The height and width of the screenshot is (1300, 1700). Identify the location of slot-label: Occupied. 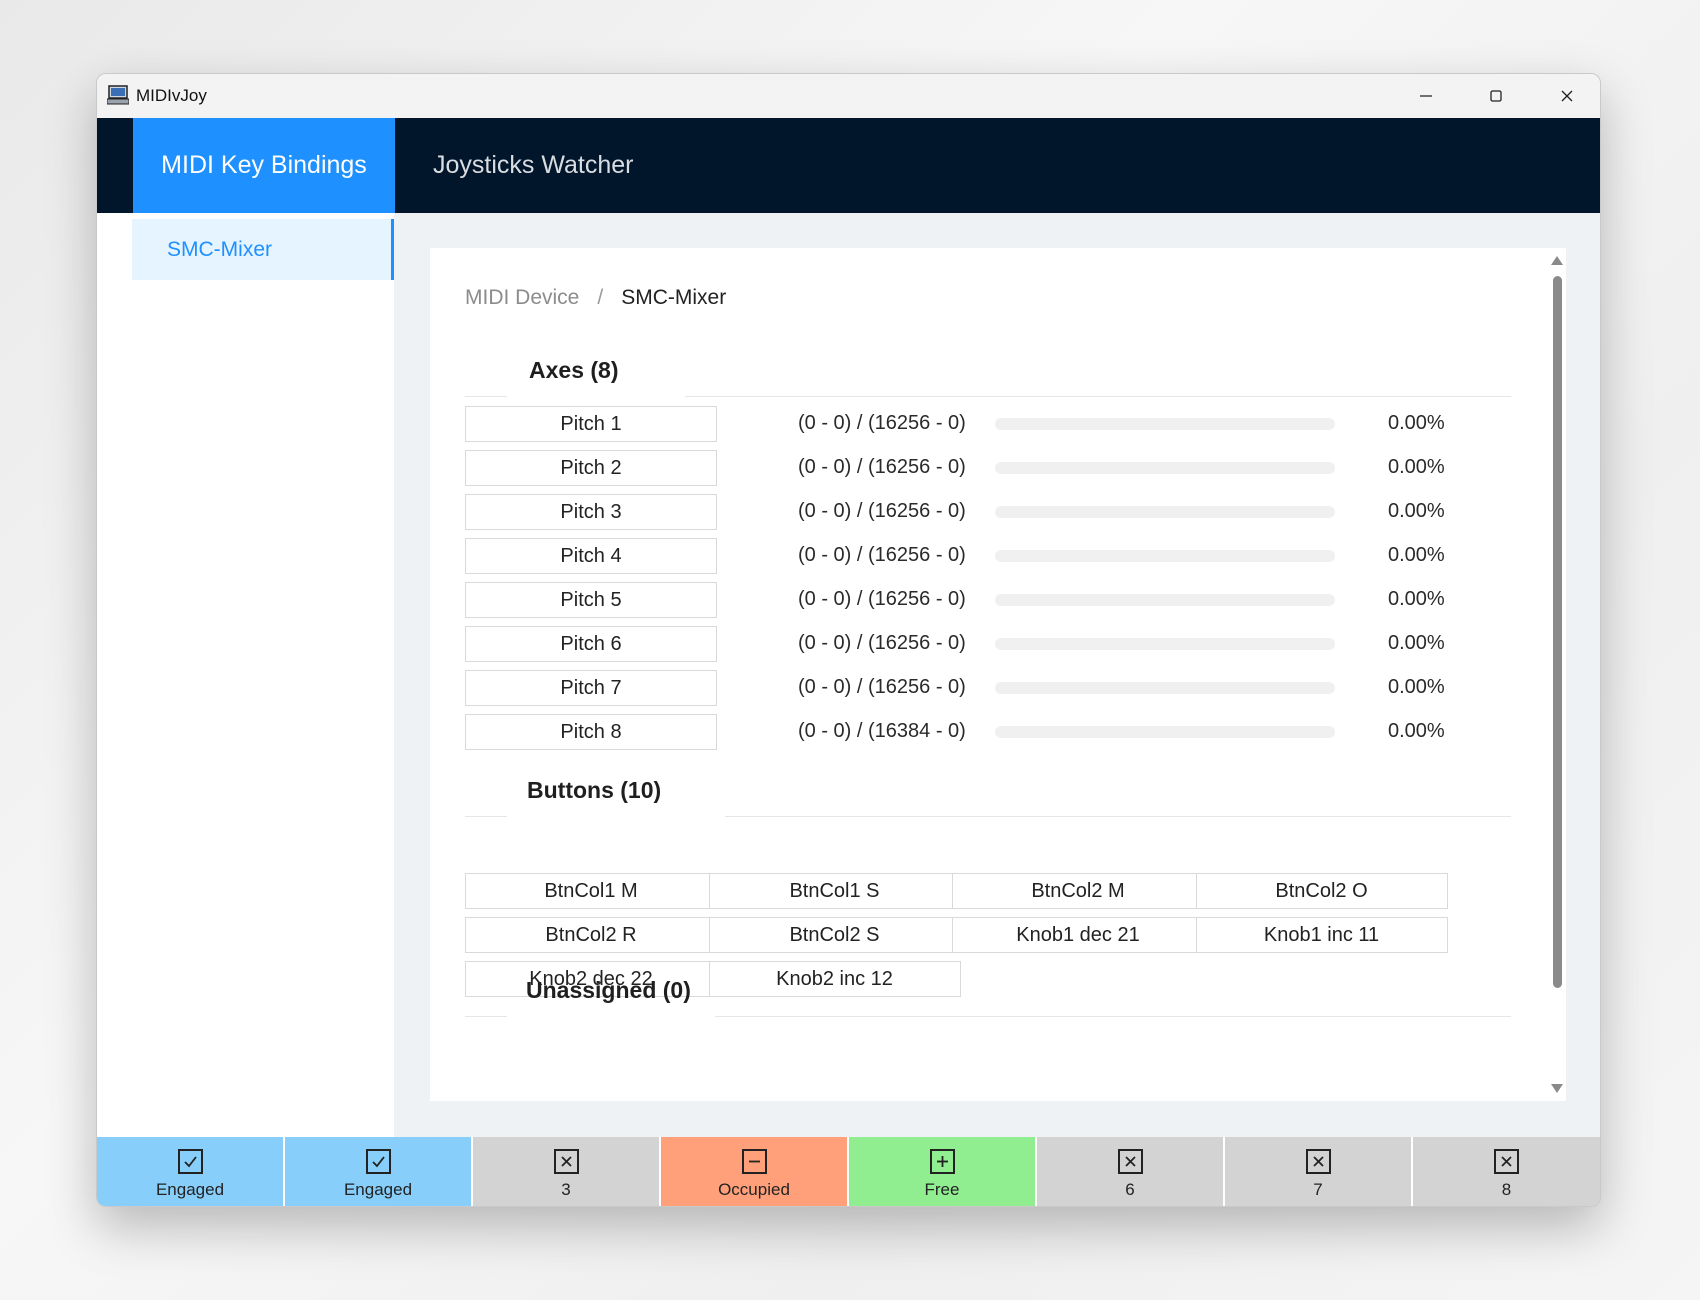
(754, 1189).